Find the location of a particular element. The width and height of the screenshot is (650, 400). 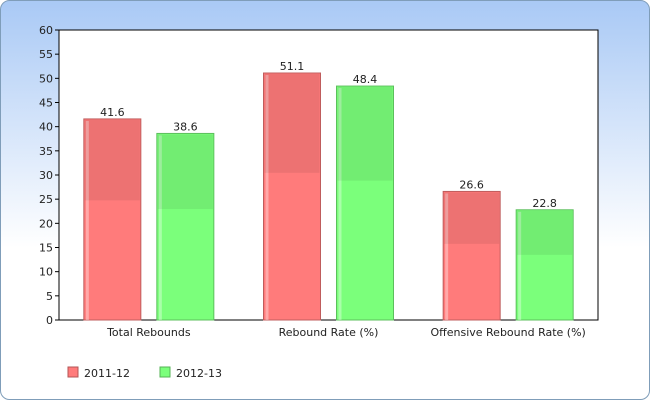

bar-2012-13-offensive-rebound-rate is located at coordinates (544, 265).